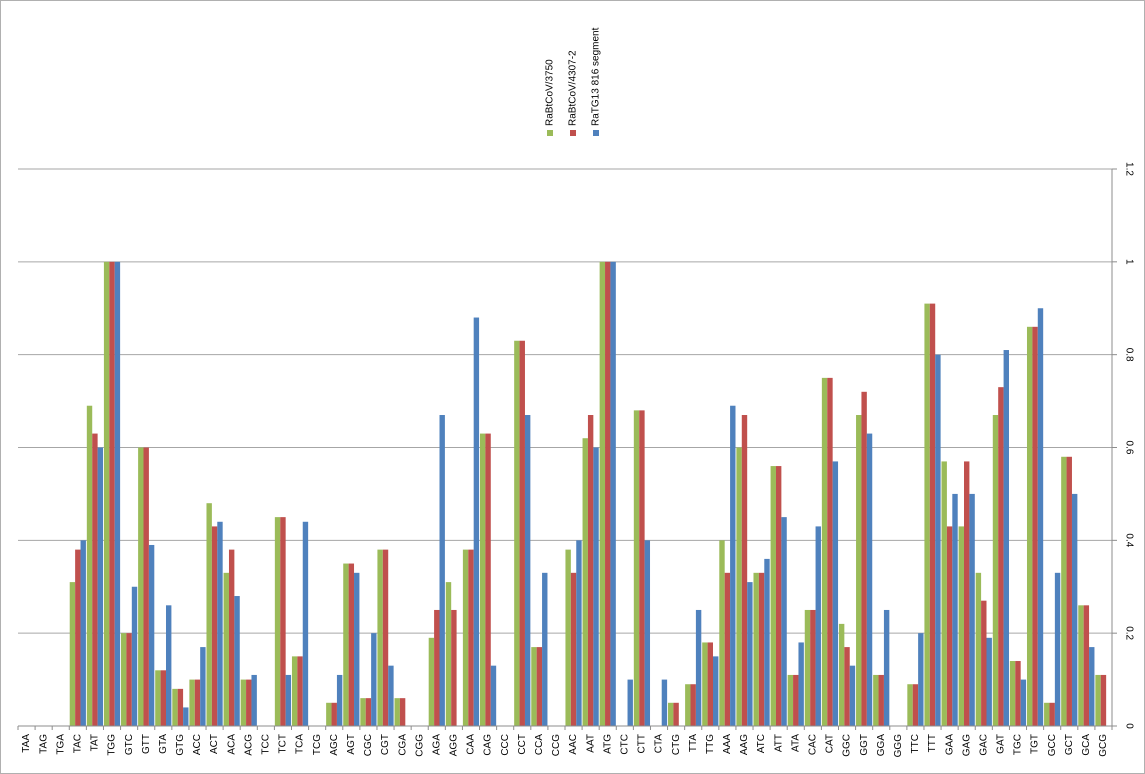  Describe the element at coordinates (95, 742) in the screenshot. I see `x-tick-label: TAT` at that location.